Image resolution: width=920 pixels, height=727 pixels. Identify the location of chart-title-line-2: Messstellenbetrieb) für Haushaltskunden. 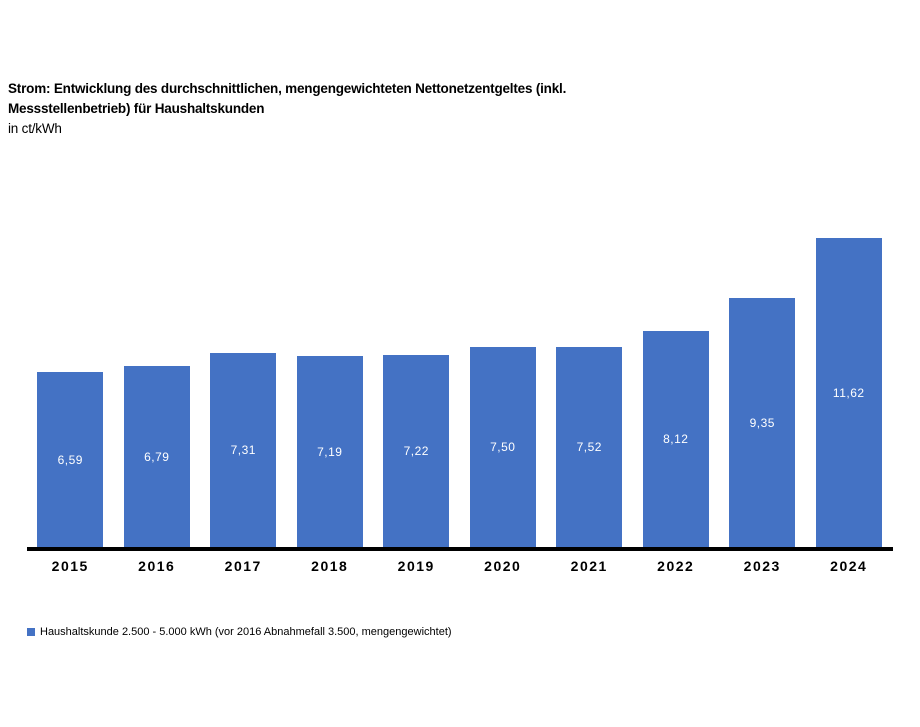
(136, 108).